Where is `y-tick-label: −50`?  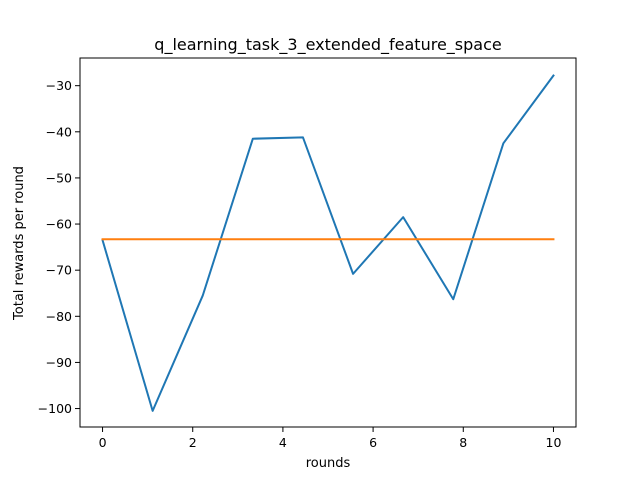 y-tick-label: −50 is located at coordinates (59, 177).